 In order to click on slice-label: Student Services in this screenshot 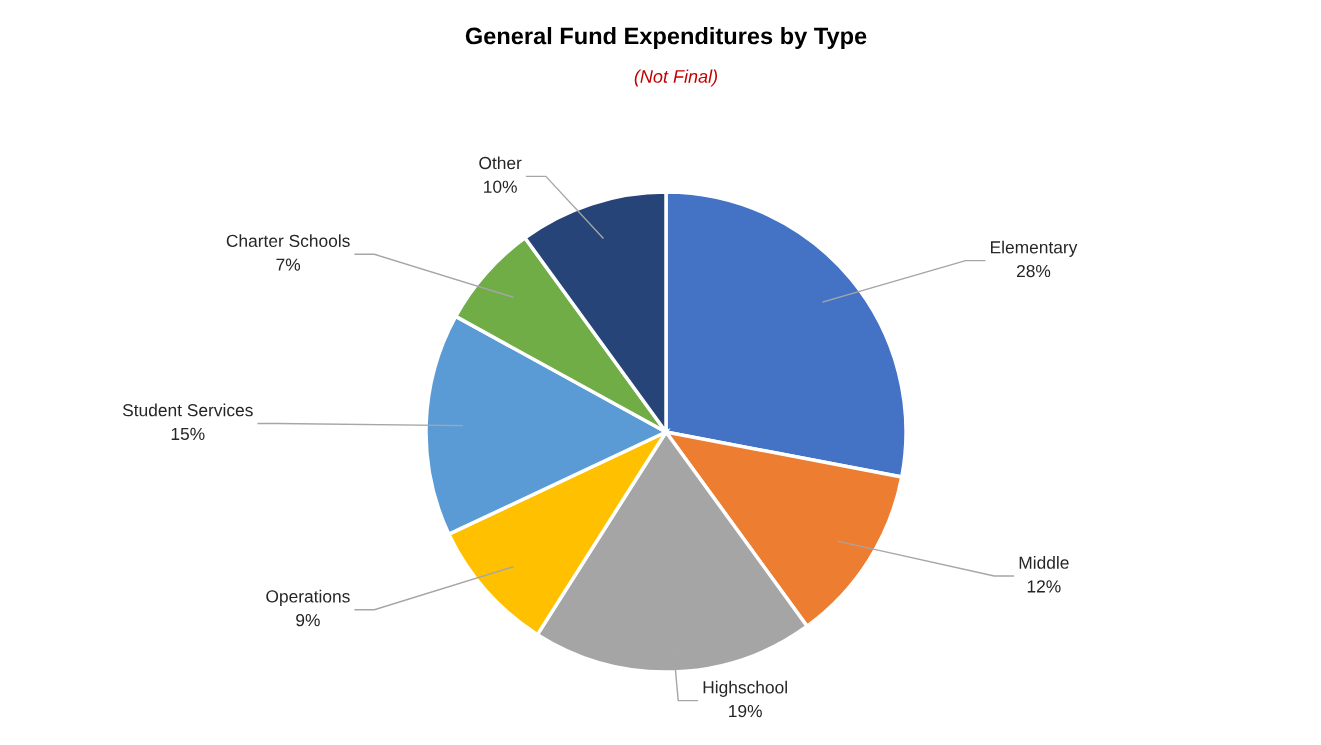, I will do `click(187, 410)`.